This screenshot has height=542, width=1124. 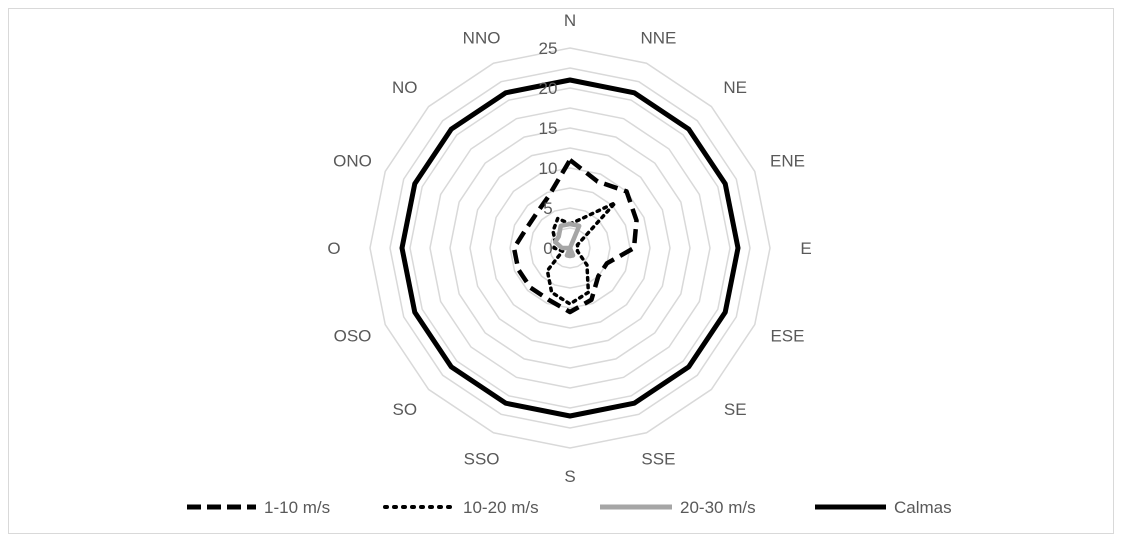 What do you see at coordinates (547, 248) in the screenshot?
I see `r-tick-label: 0` at bounding box center [547, 248].